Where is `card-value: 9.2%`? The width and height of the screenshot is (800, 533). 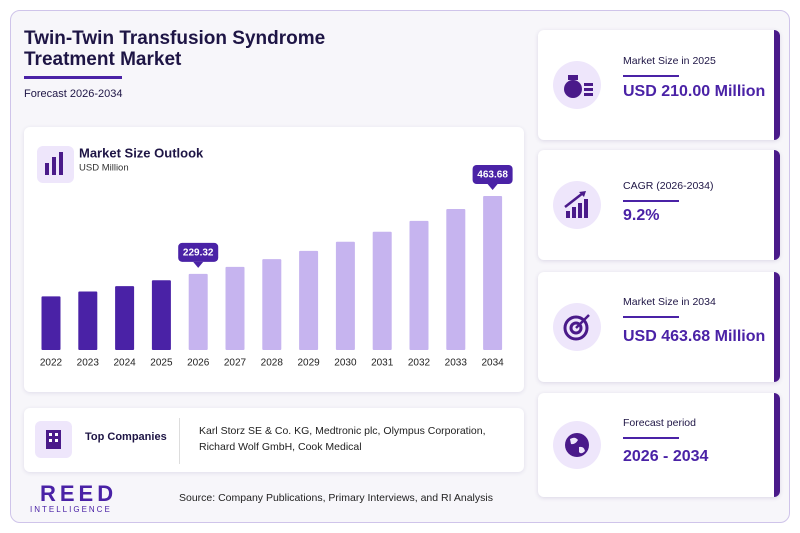
card-value: 9.2% is located at coordinates (641, 215).